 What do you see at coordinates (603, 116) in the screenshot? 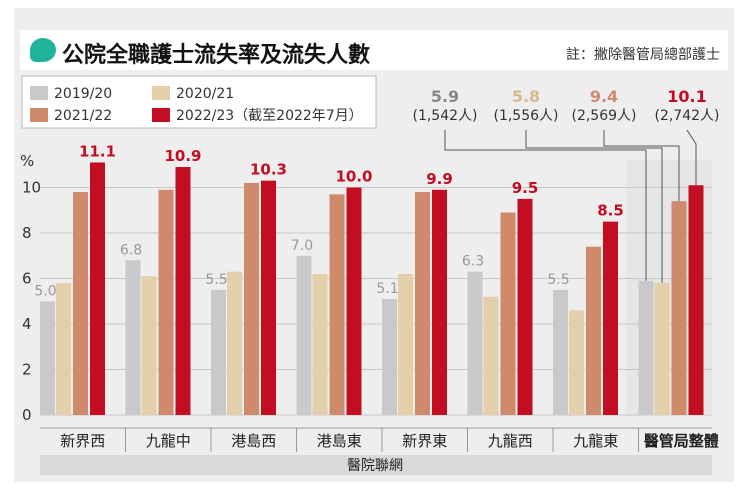
I see `callout-count: (2,569人)` at bounding box center [603, 116].